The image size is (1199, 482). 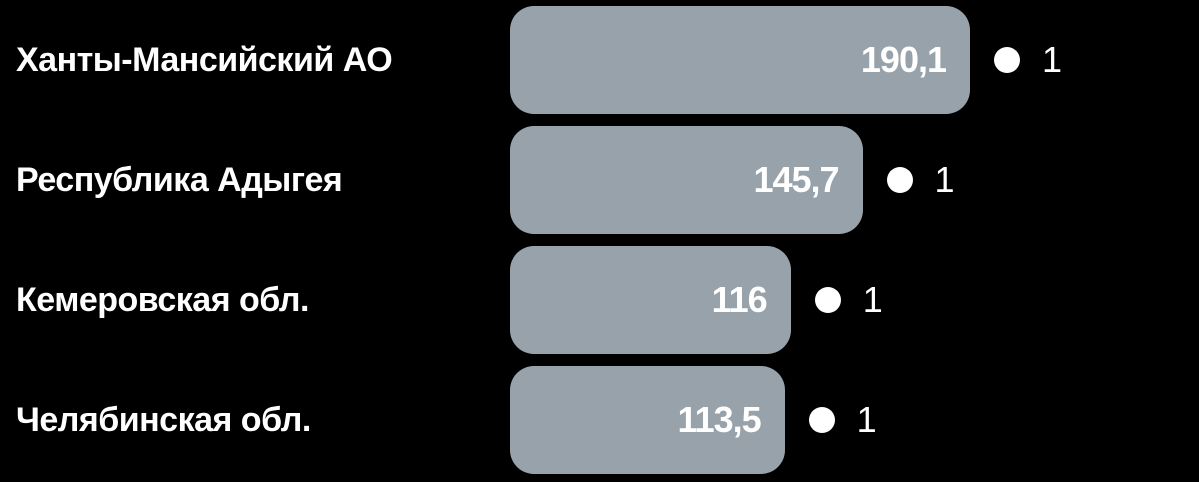 What do you see at coordinates (903, 59) in the screenshot?
I see `value-label: 190,1` at bounding box center [903, 59].